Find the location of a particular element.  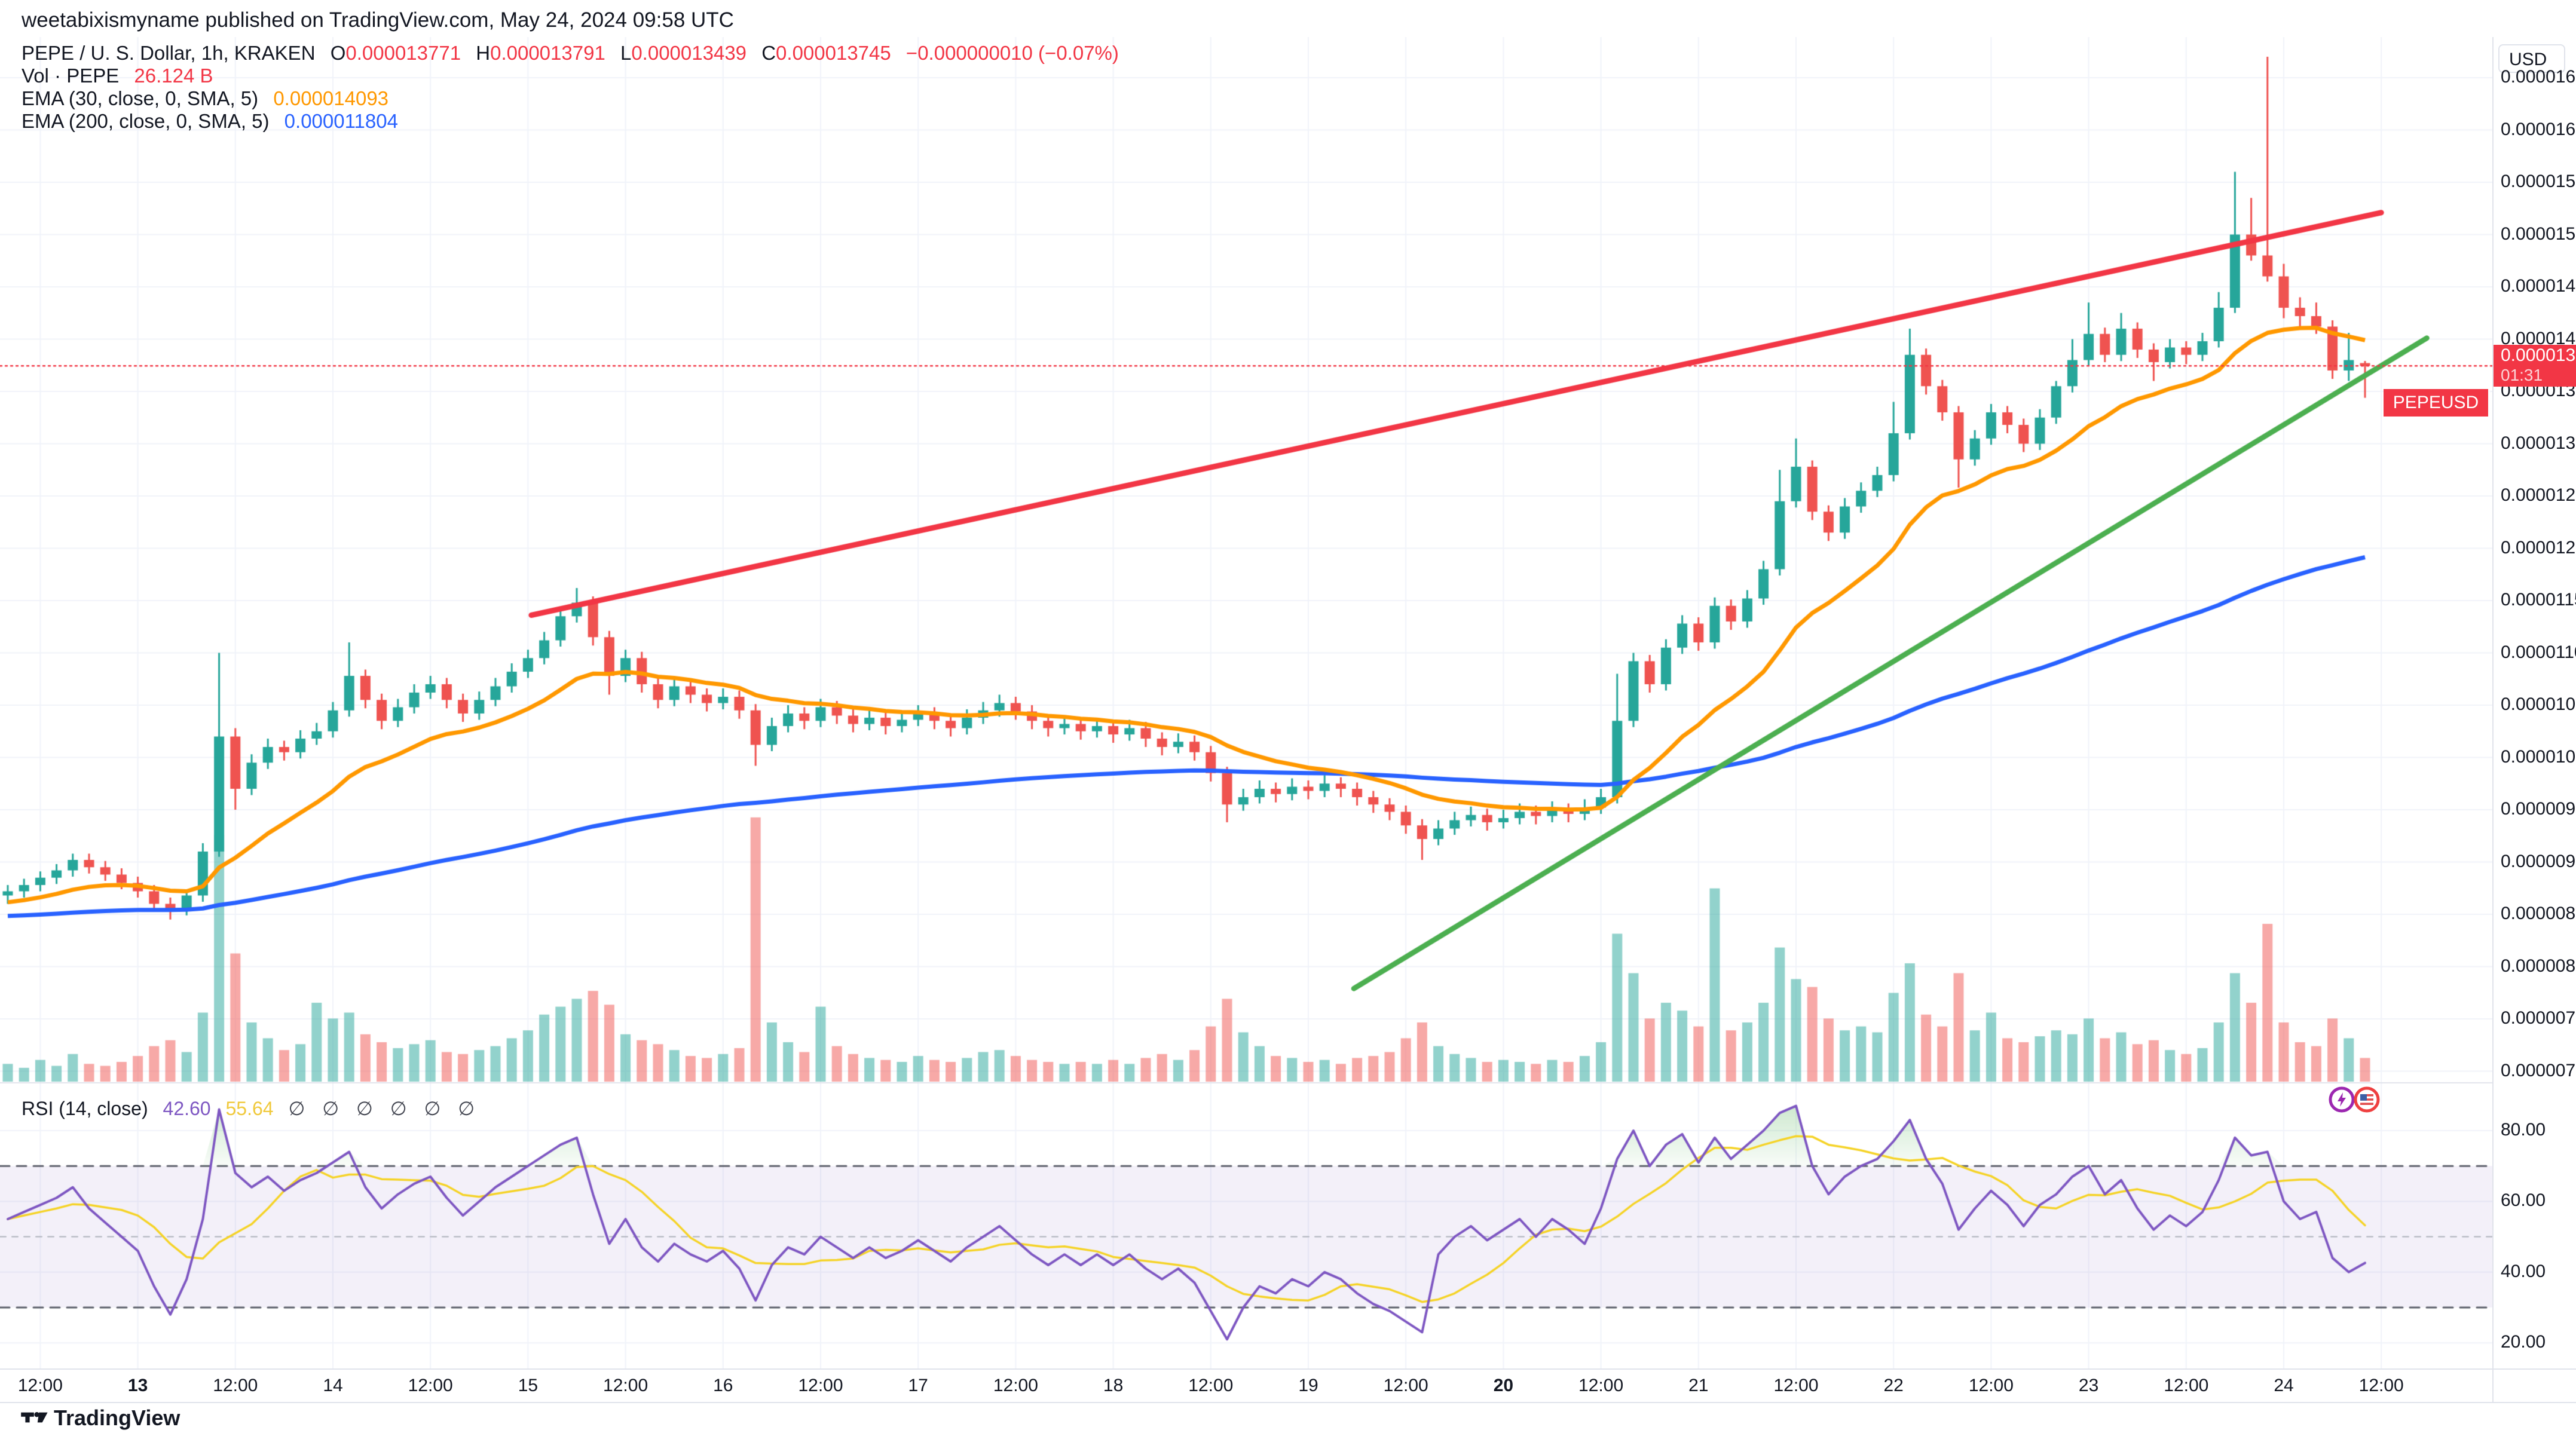

close-label: C is located at coordinates (768, 53).